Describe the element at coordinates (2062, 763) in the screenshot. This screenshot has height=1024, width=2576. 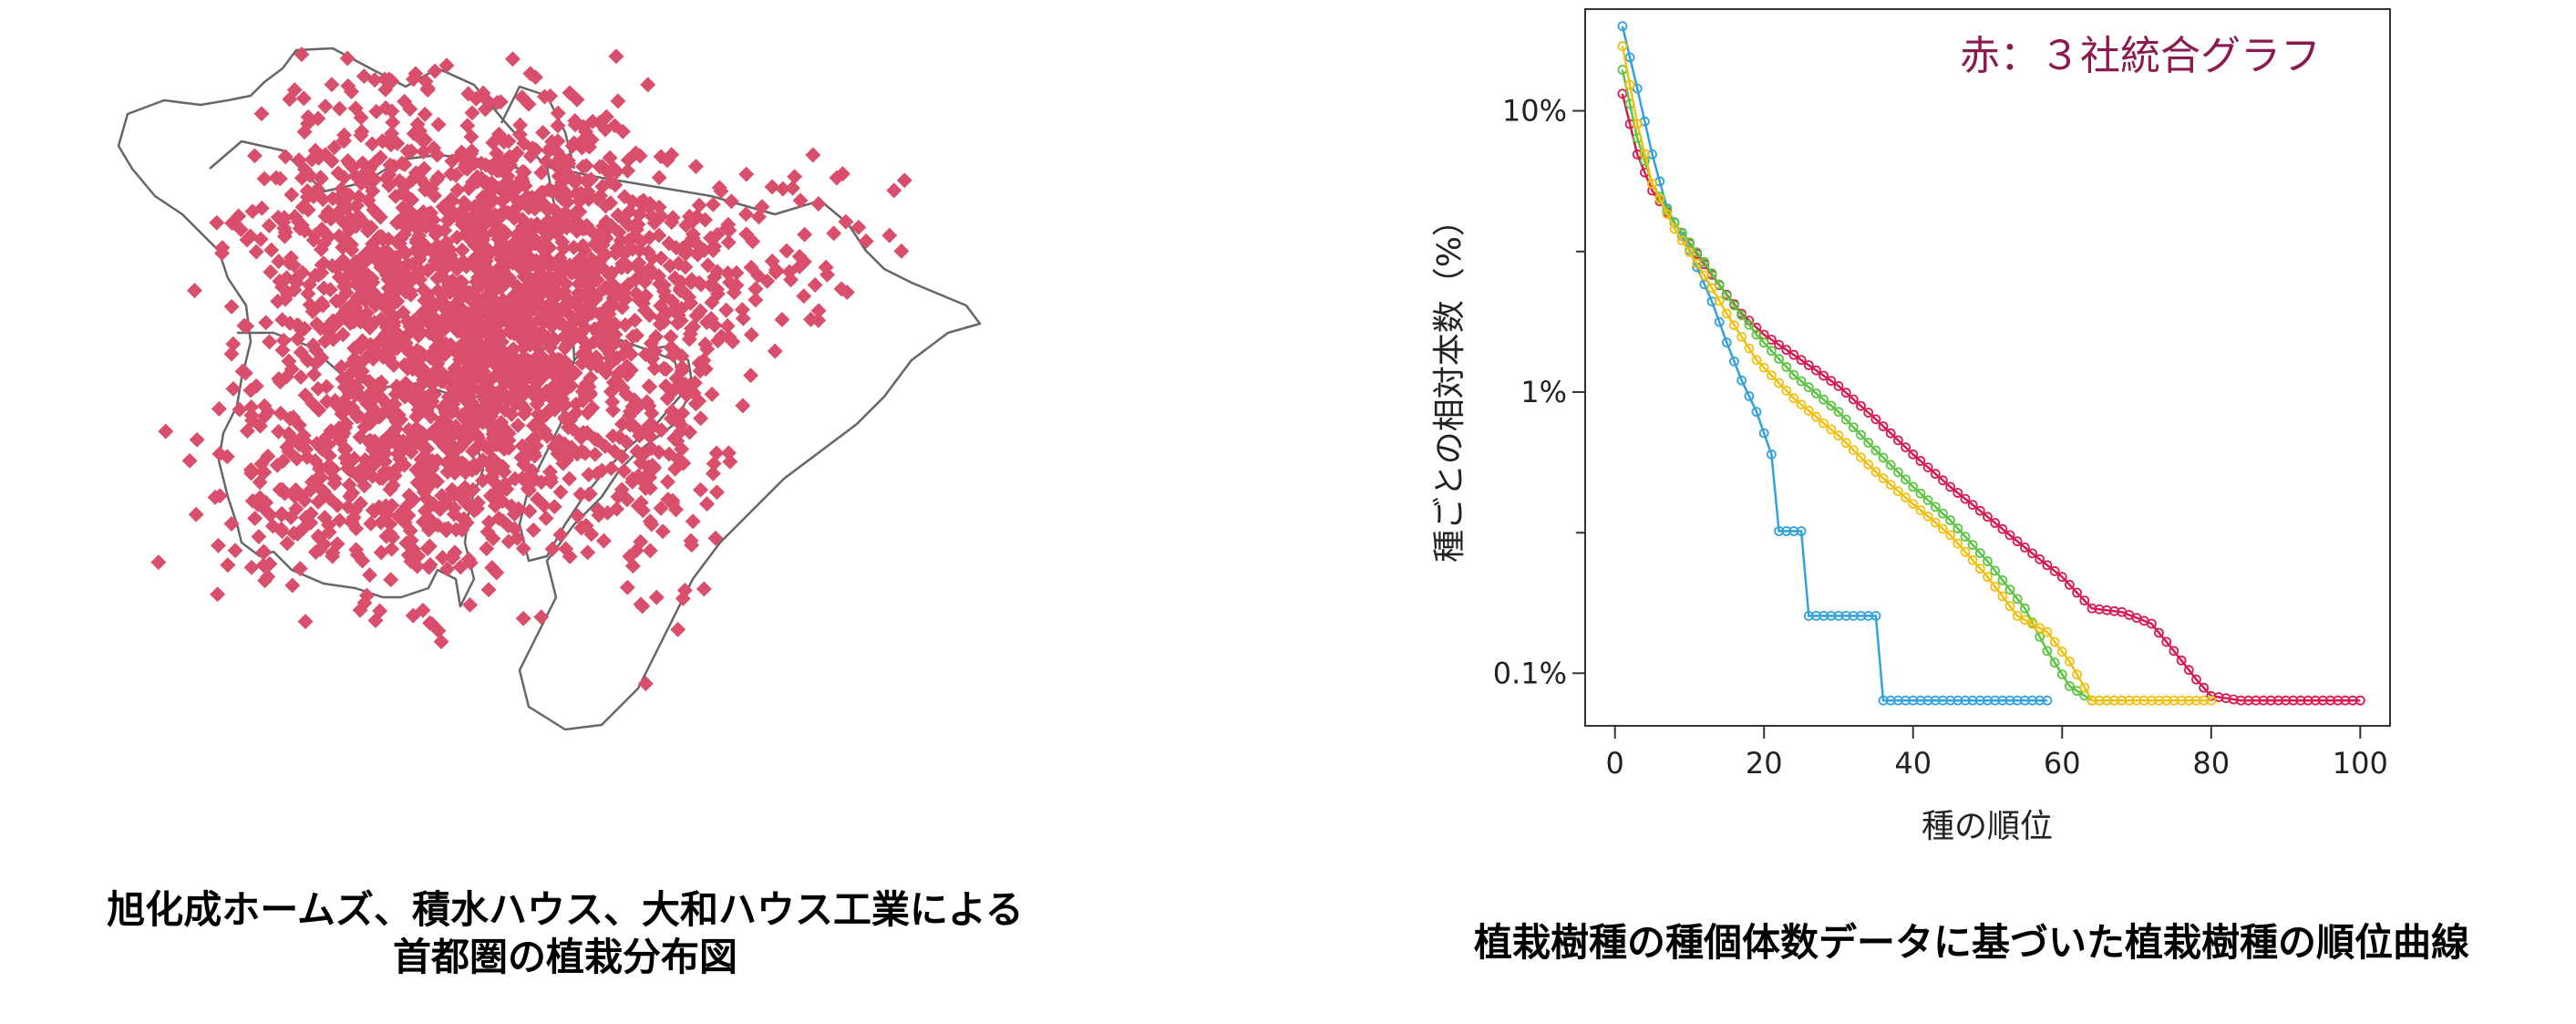
I see `x-tick-label: 60` at that location.